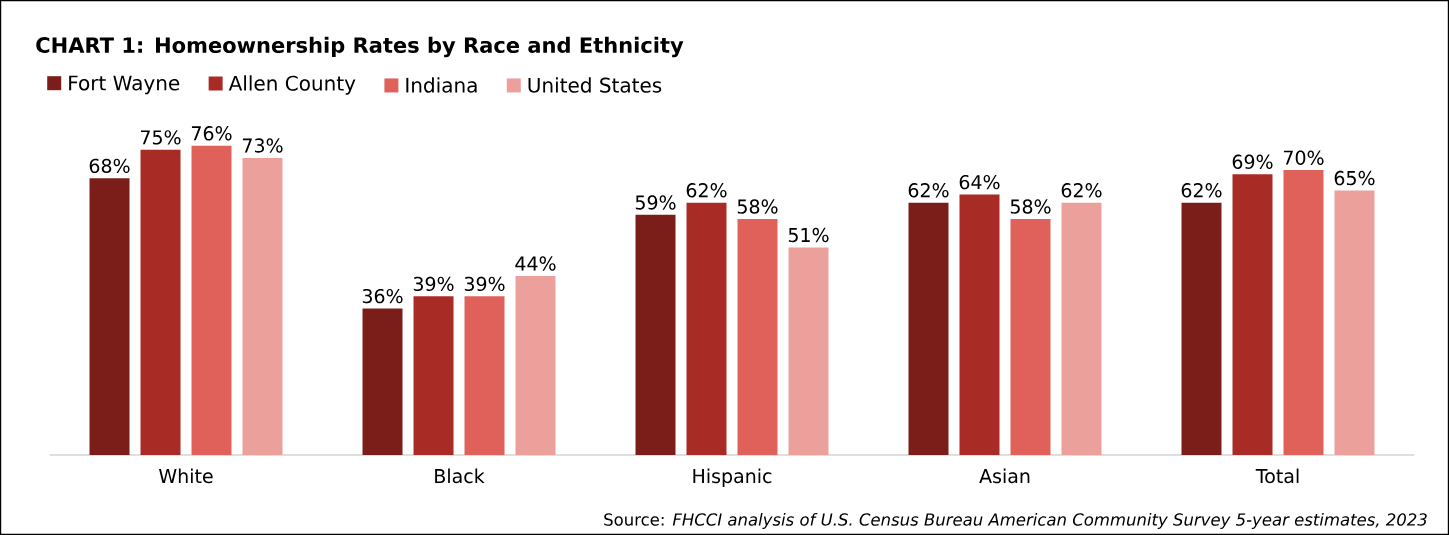 This screenshot has height=535, width=1449. What do you see at coordinates (360, 47) in the screenshot?
I see `chart-title: CHART 1: Homeownership Rates by Race and Ethnicity` at bounding box center [360, 47].